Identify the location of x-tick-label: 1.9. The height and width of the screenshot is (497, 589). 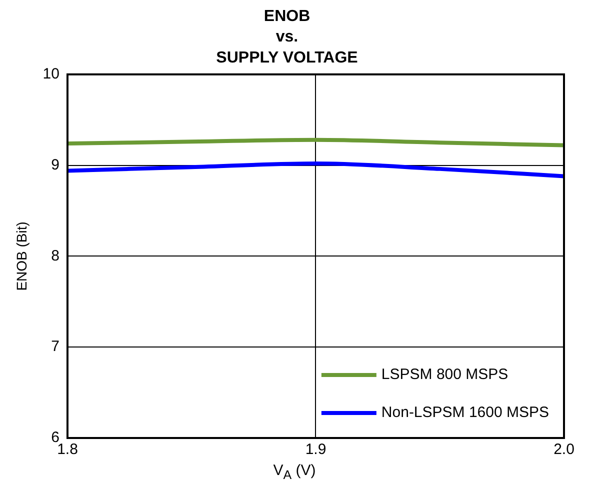
(315, 449).